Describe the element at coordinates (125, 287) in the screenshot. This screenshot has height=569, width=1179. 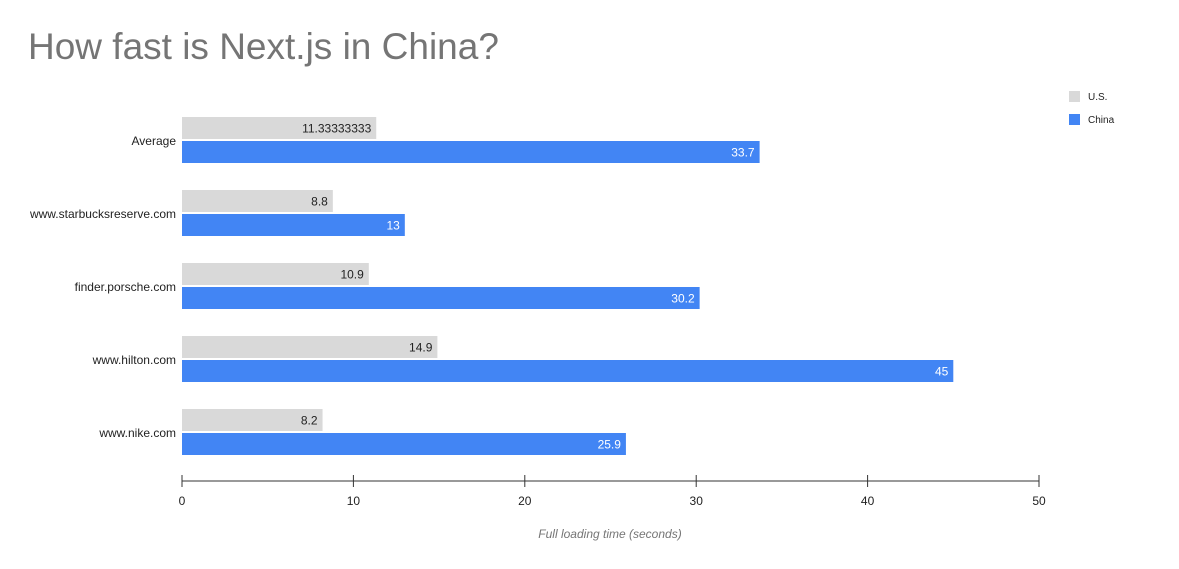
I see `category-label: finder.porsche.com` at that location.